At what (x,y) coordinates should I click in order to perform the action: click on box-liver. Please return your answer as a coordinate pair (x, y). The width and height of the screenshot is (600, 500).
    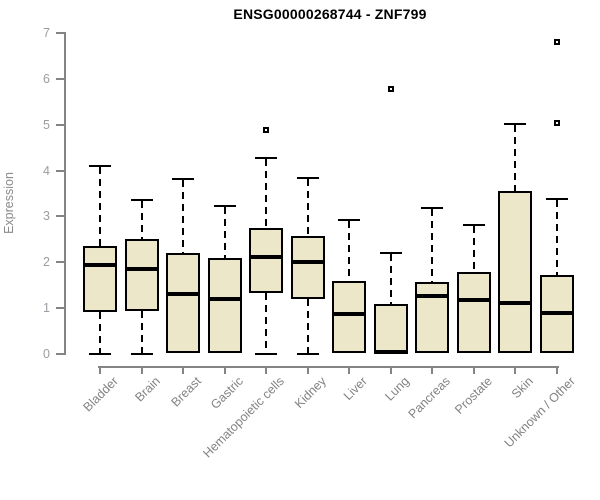
    Looking at the image, I should click on (349, 317).